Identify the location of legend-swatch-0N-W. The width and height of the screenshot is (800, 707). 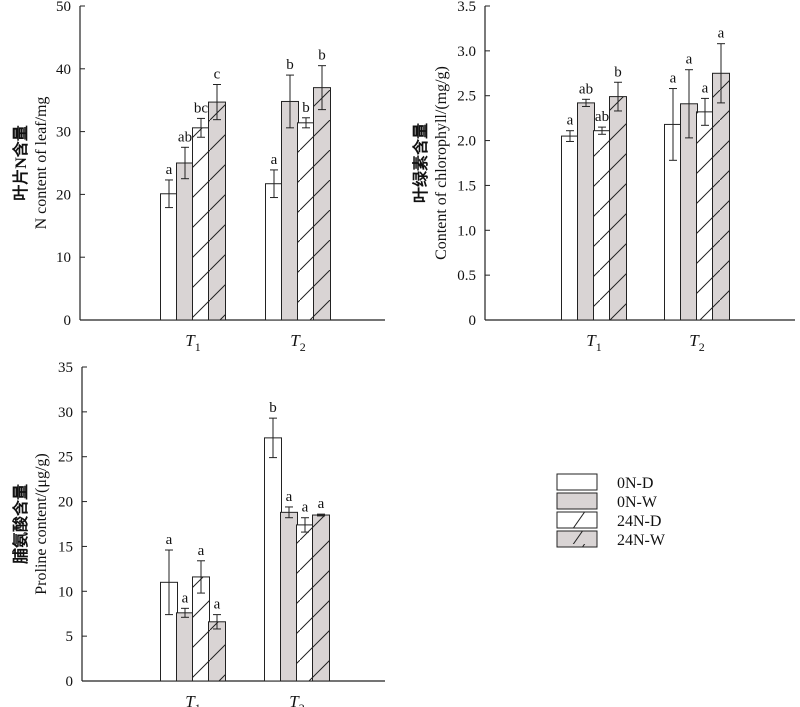
(577, 501).